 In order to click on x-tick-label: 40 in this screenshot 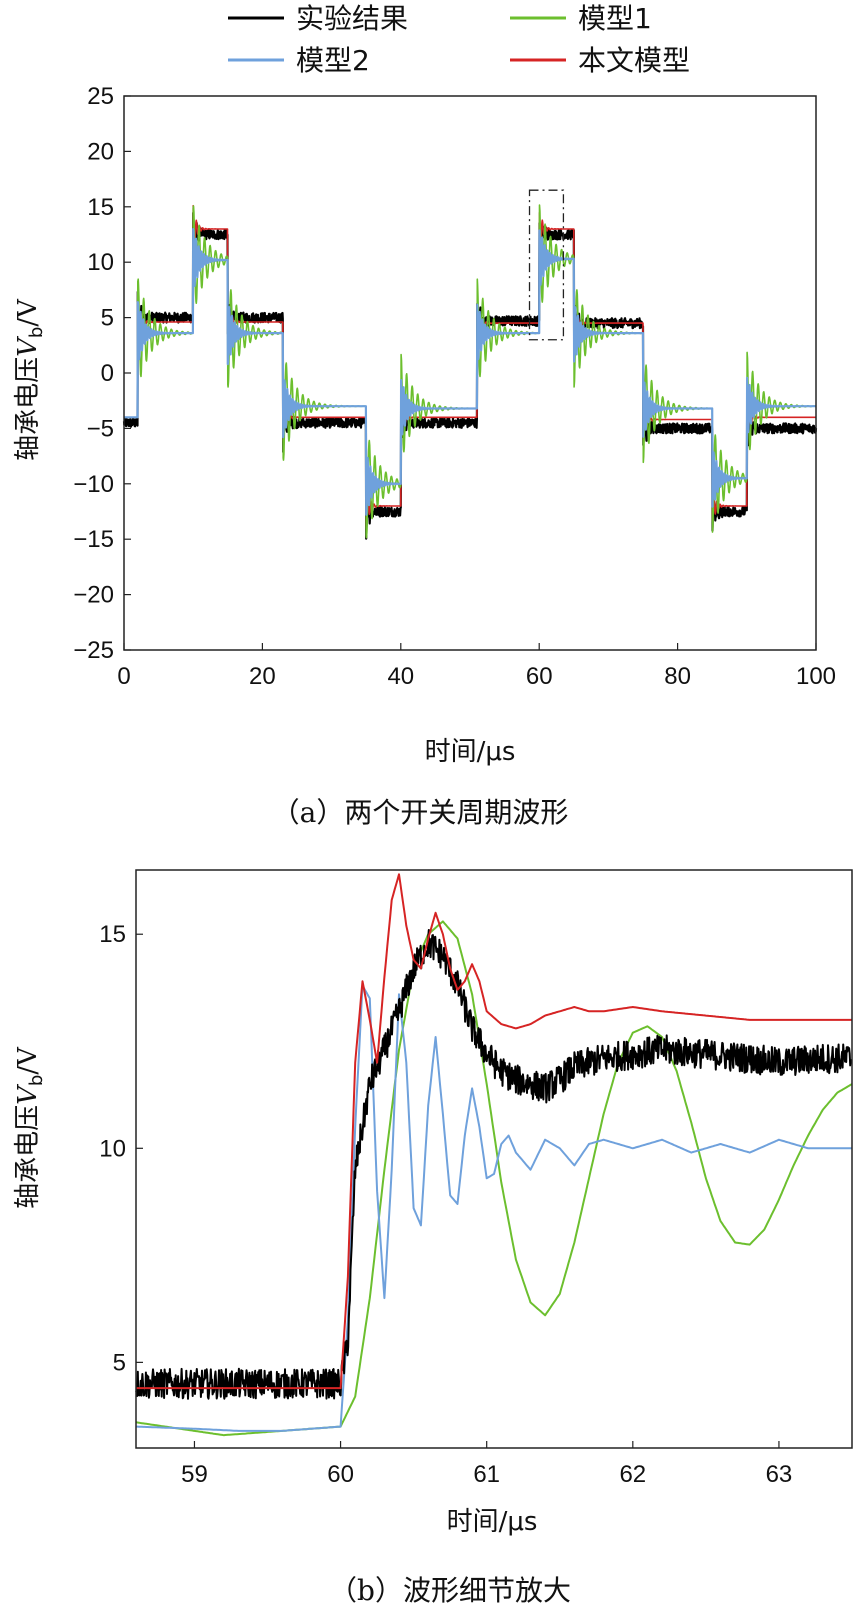, I will do `click(400, 676)`.